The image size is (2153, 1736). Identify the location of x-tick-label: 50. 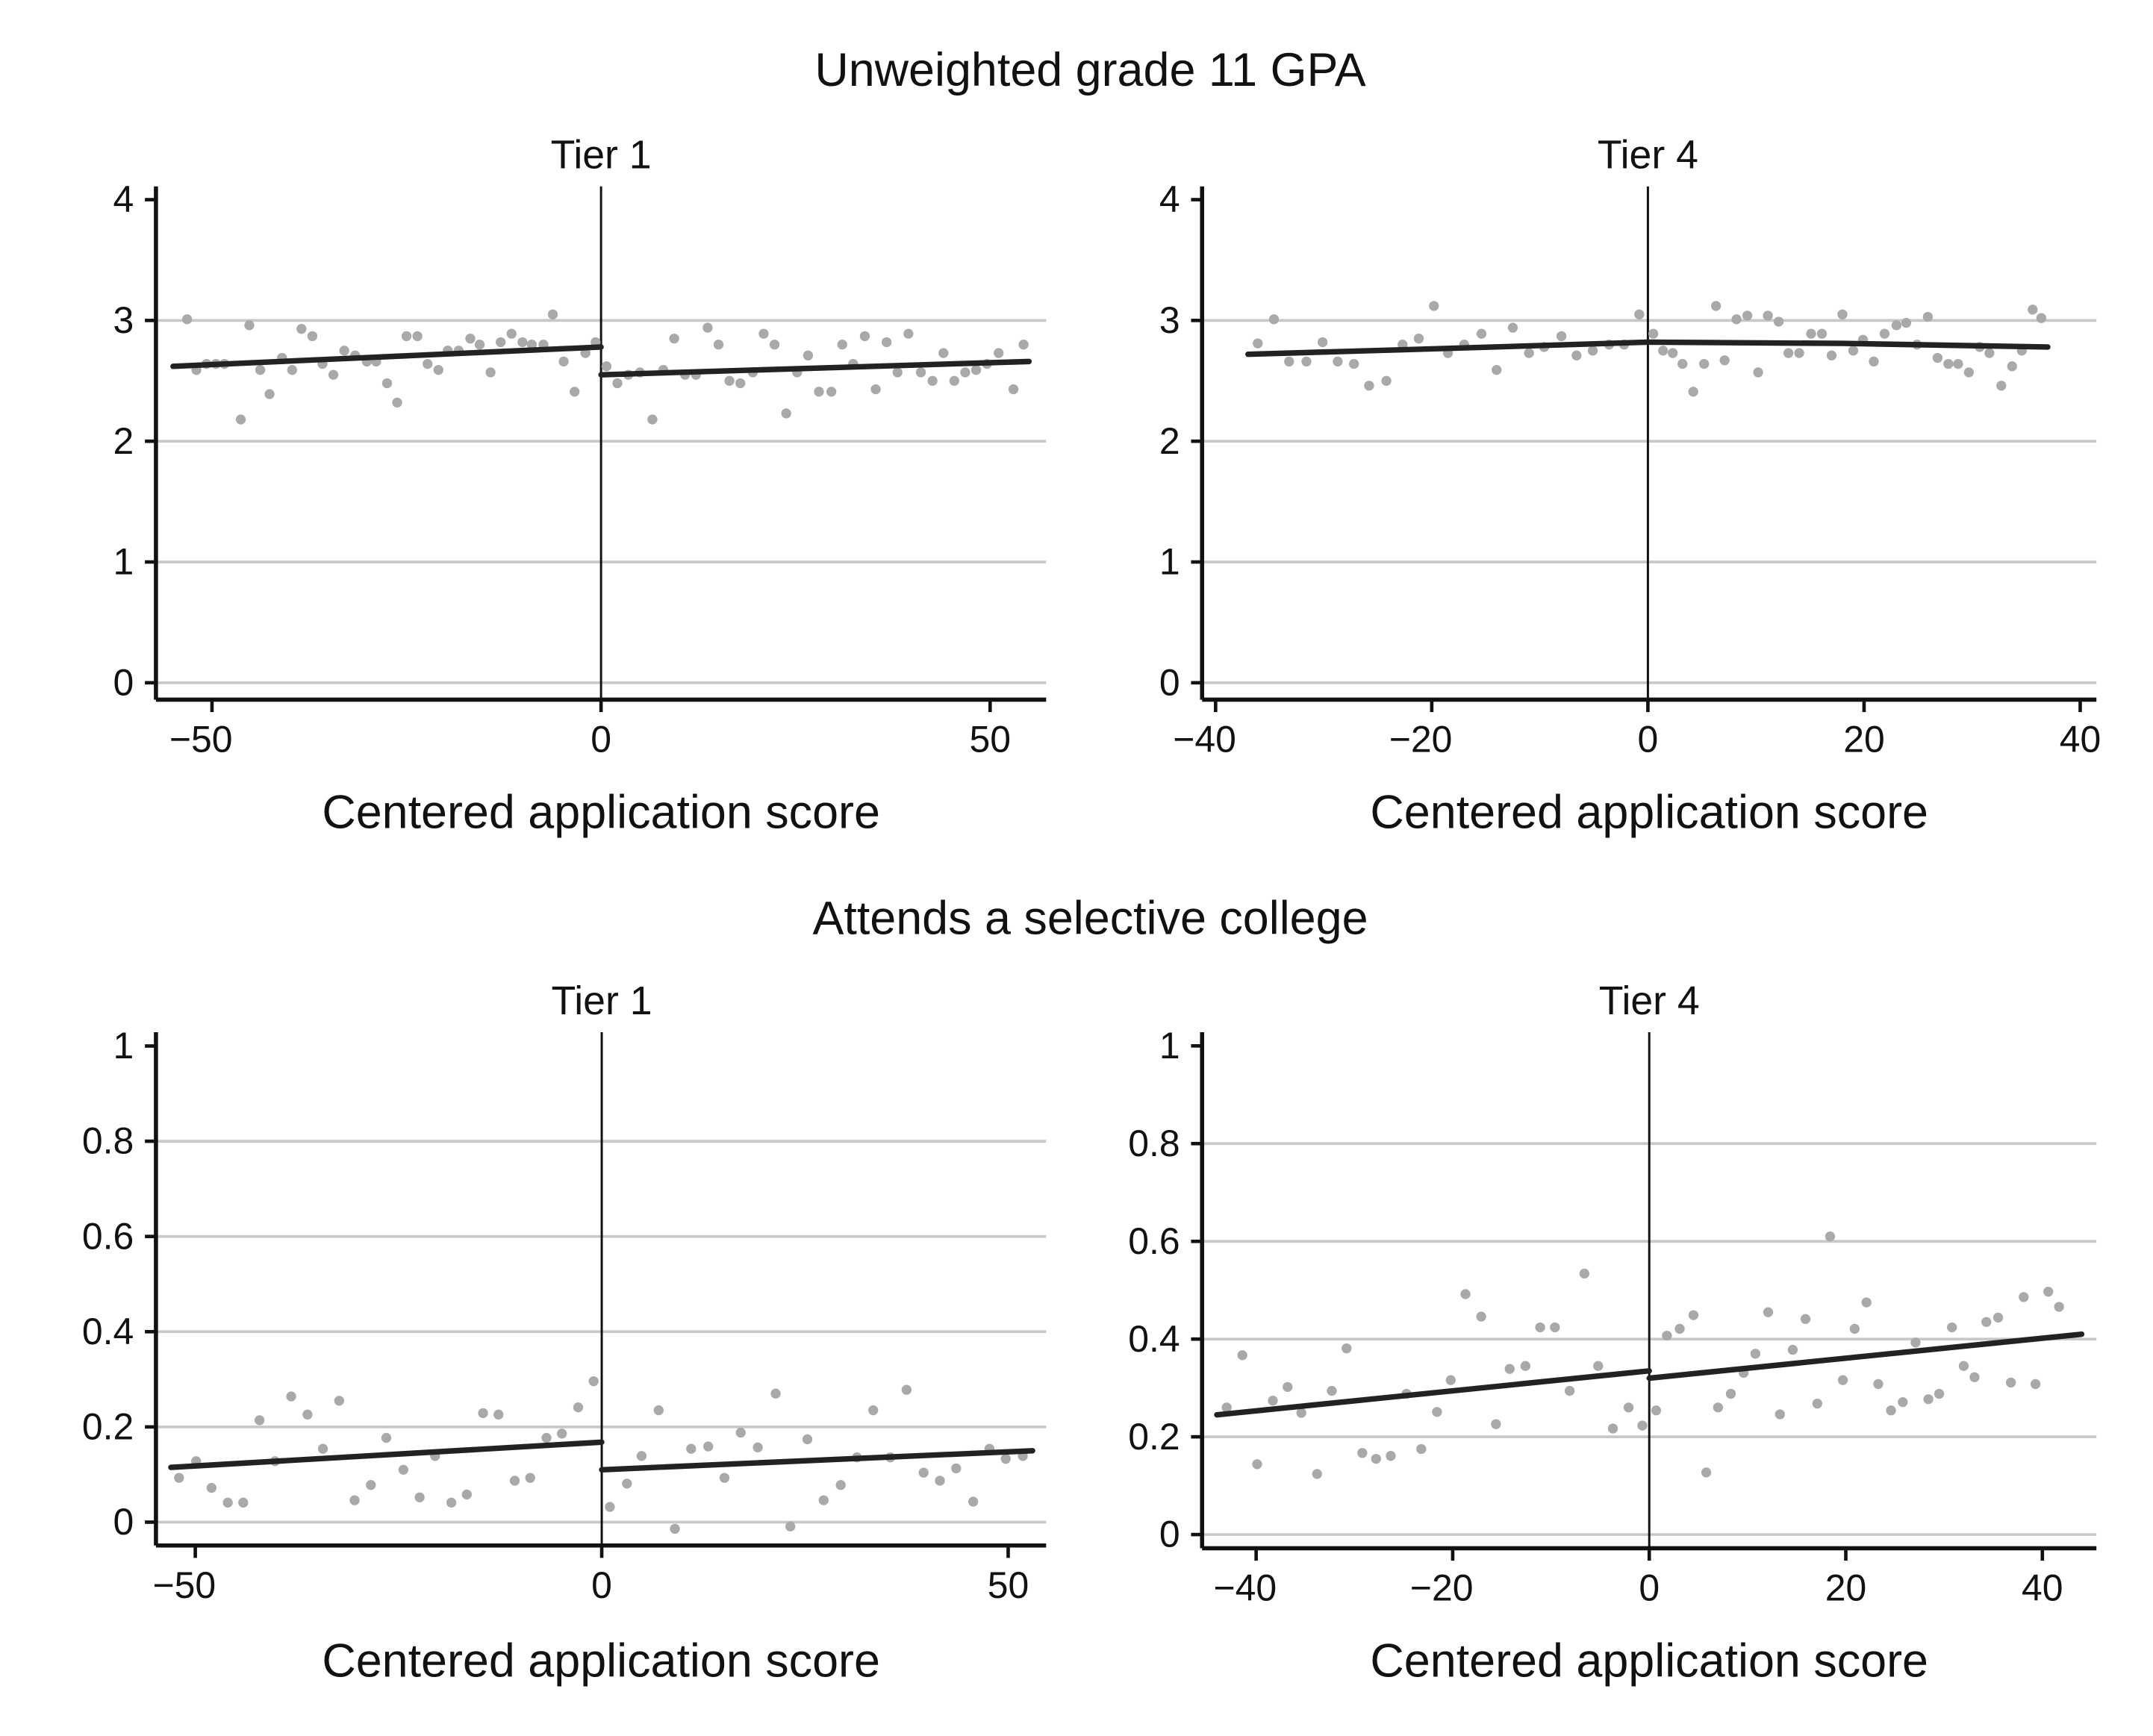
(1008, 1585).